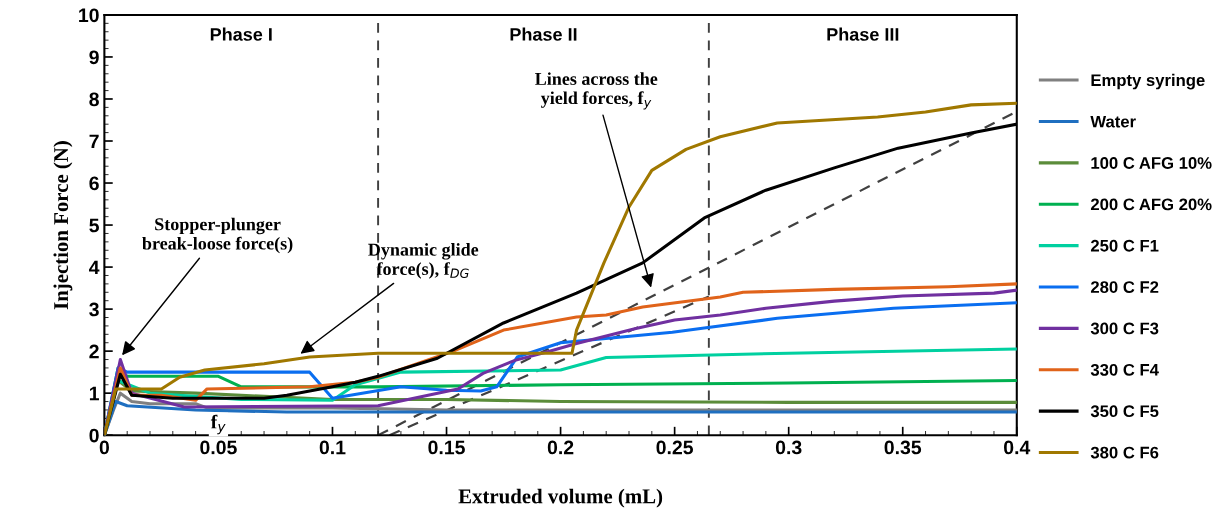 Image resolution: width=1228 pixels, height=515 pixels. What do you see at coordinates (423, 261) in the screenshot?
I see `annotation: Dynamic glide force(s), f$_{DG}$` at bounding box center [423, 261].